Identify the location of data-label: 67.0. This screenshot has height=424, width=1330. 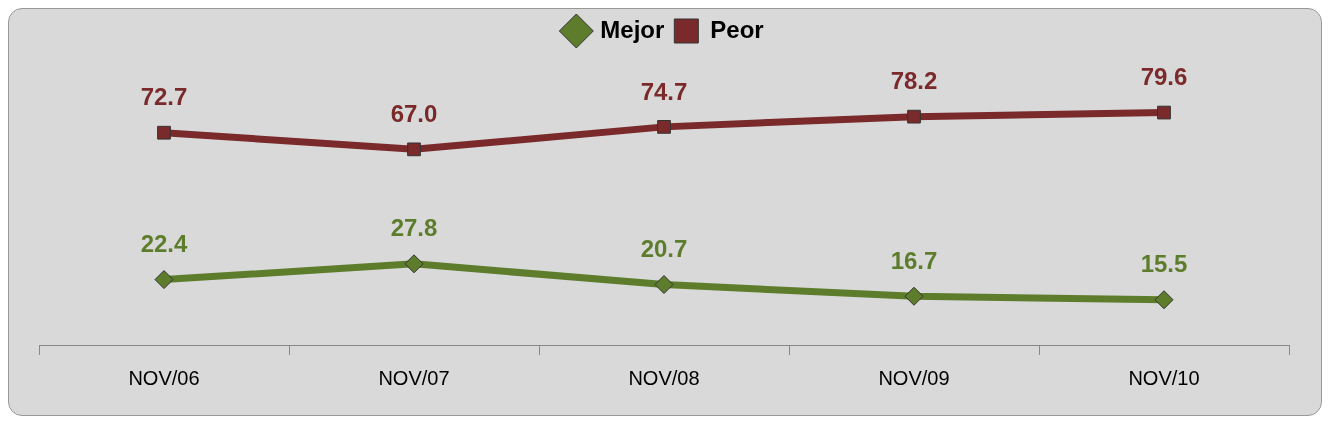
(414, 113).